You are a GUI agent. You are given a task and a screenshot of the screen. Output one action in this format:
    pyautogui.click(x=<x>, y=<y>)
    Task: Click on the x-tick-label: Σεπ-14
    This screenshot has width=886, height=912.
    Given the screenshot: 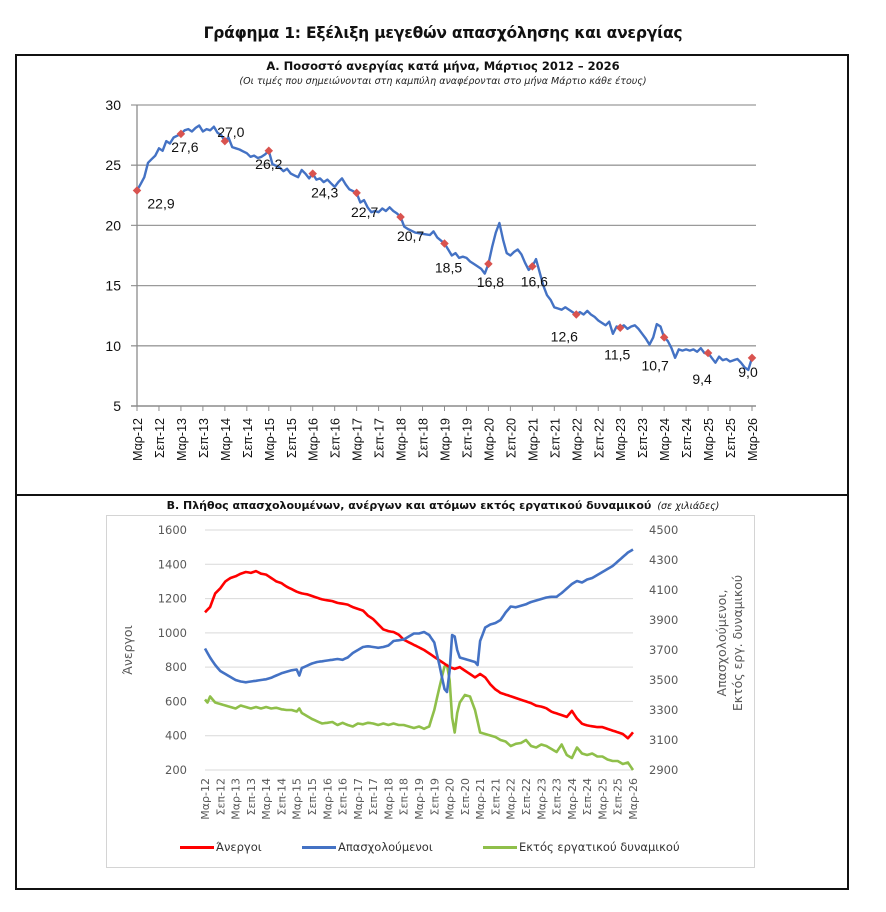 What is the action you would take?
    pyautogui.click(x=281, y=797)
    